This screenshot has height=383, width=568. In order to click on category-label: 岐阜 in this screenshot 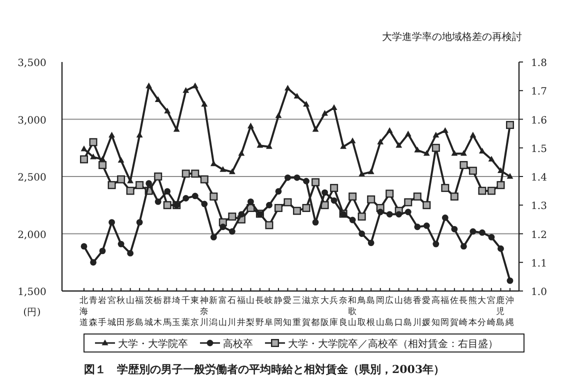, I will do `click(269, 312)`.